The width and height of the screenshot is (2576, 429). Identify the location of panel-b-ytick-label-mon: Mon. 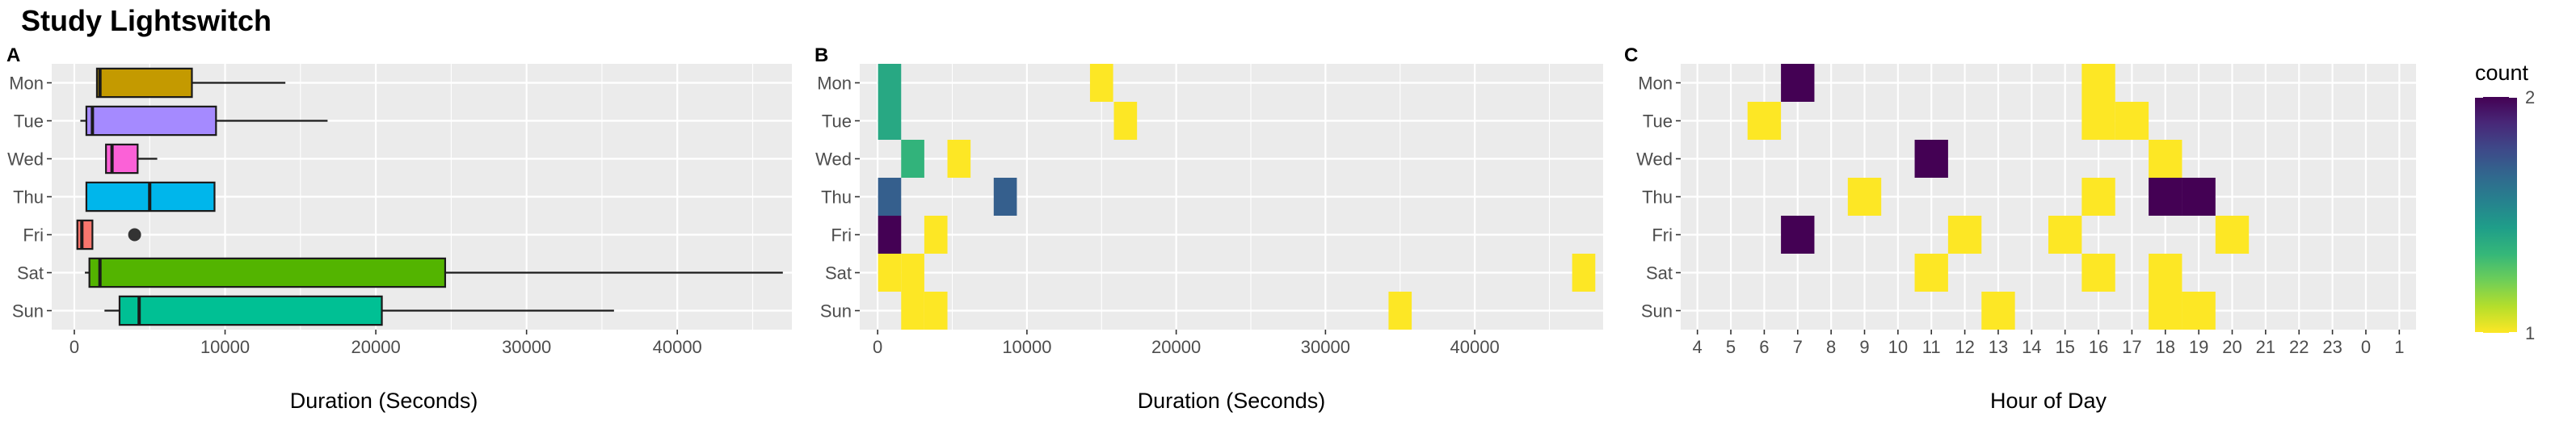
(834, 84).